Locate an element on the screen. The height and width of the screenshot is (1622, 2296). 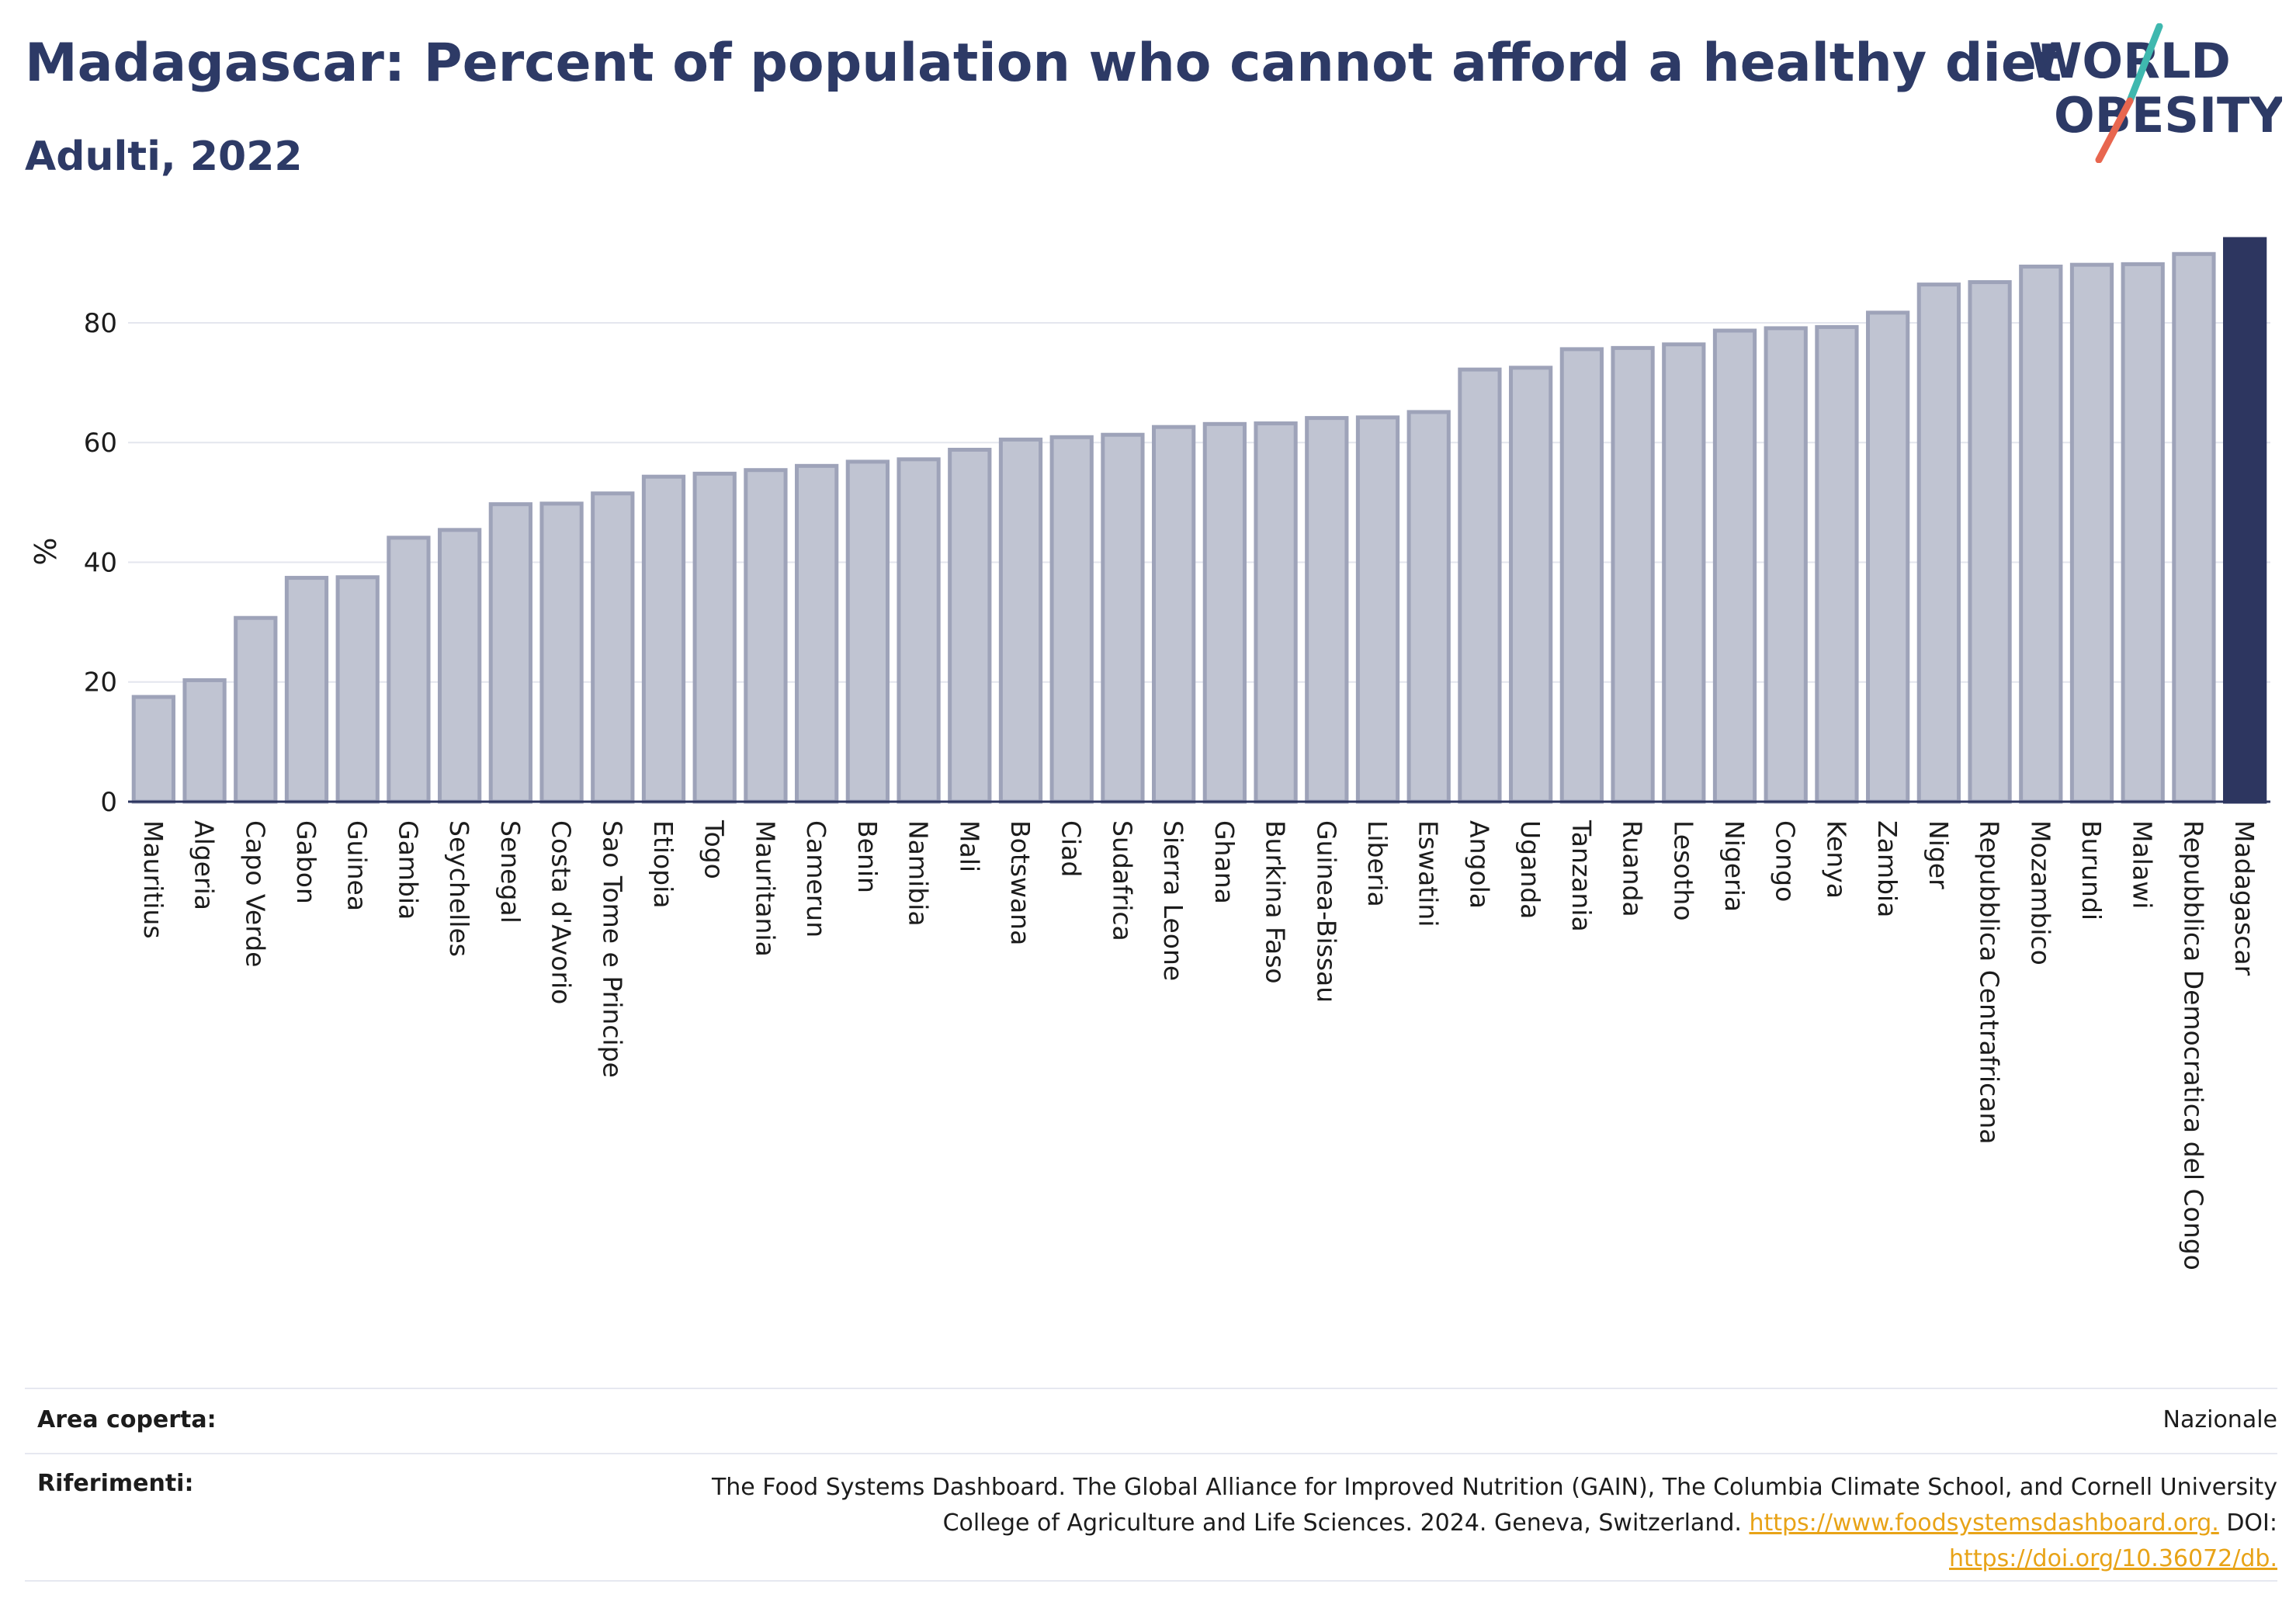
x-tick-label: Mauritius is located at coordinates (153, 879).